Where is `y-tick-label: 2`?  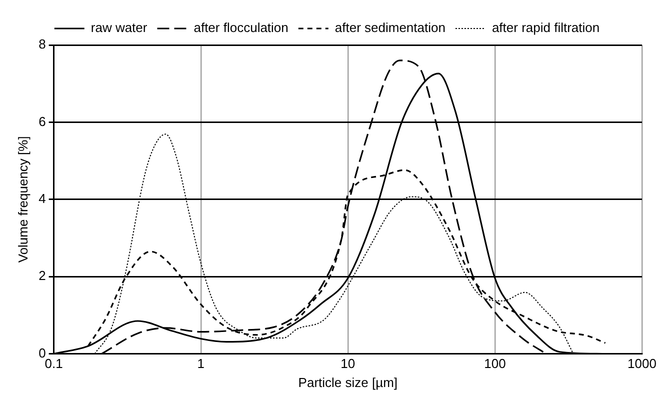 y-tick-label: 2 is located at coordinates (42, 276).